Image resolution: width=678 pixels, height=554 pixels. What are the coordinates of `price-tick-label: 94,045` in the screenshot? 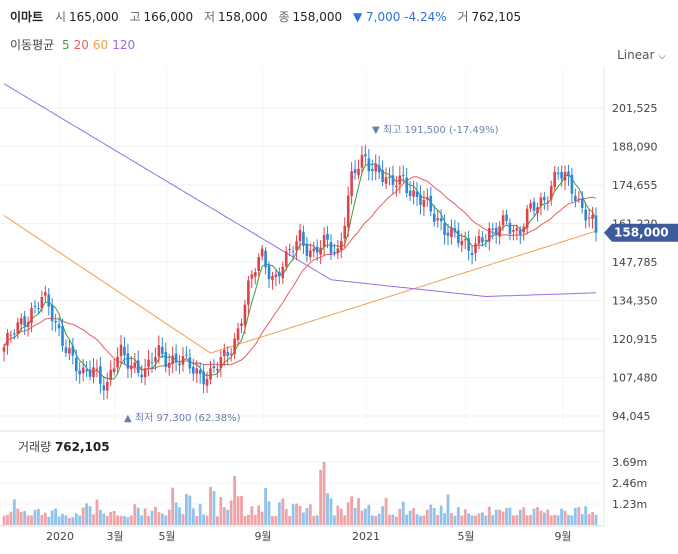 It's located at (631, 416).